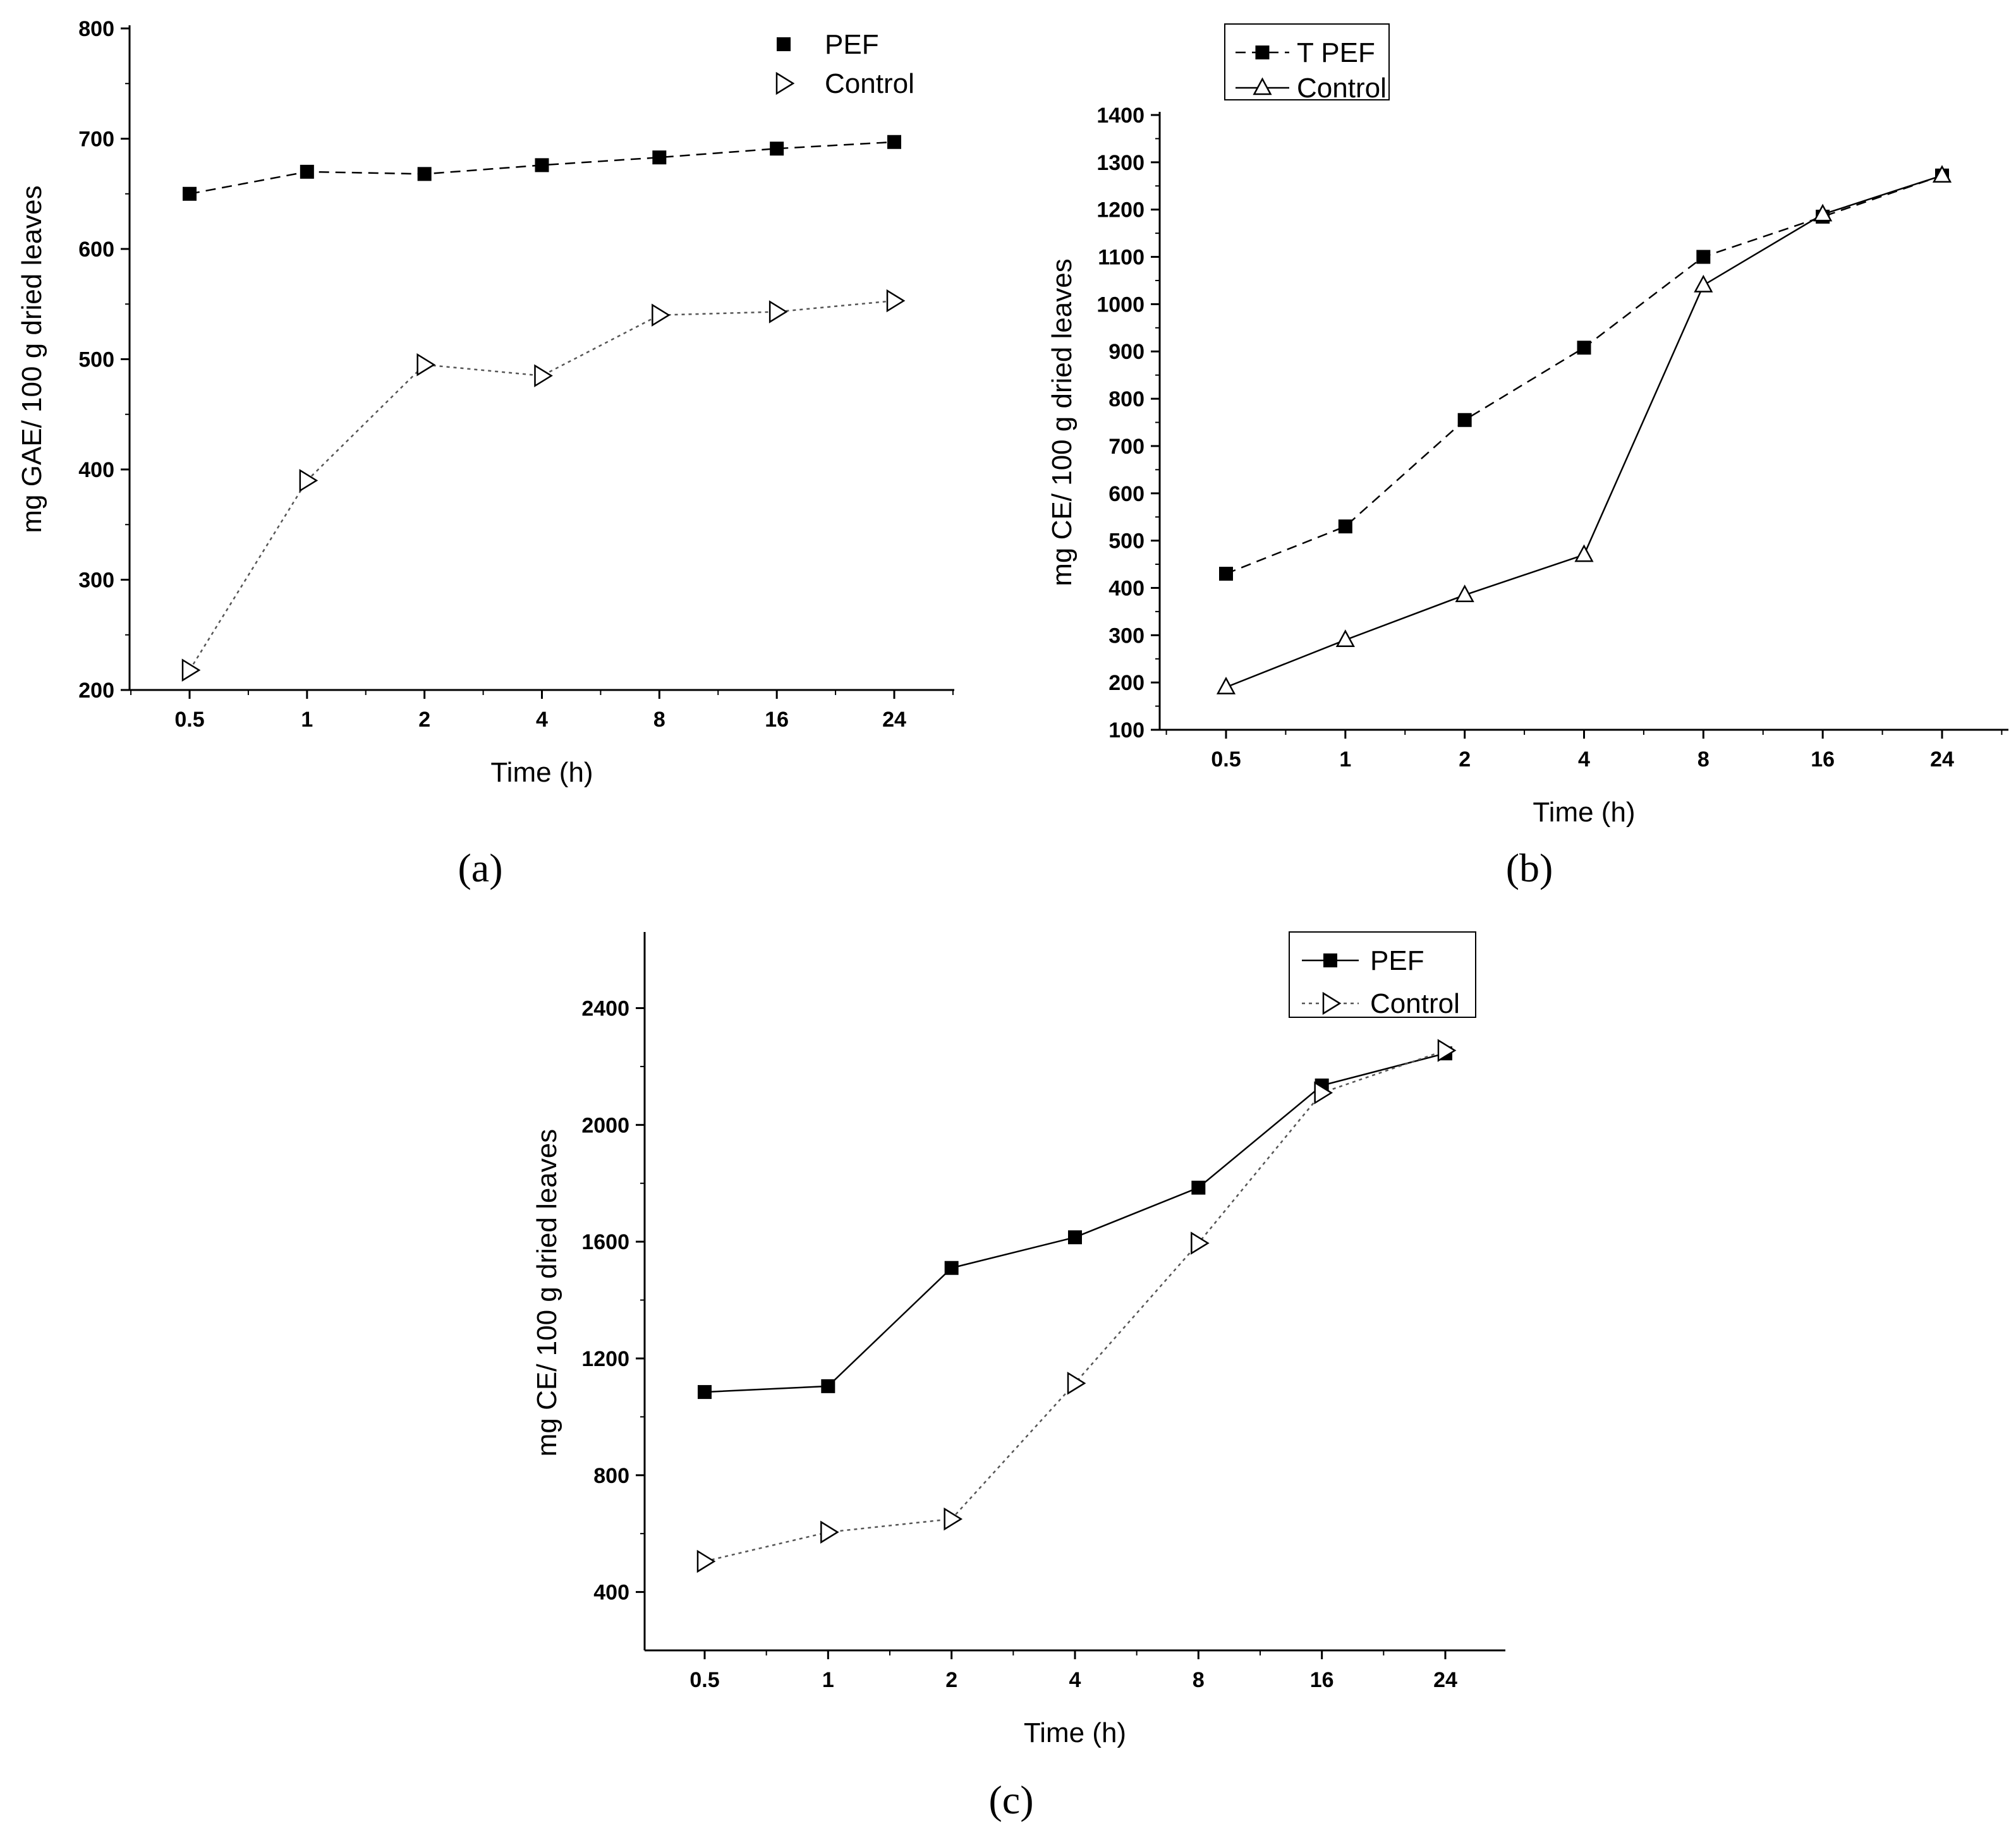  I want to click on series-line-t-pef, so click(1584, 374).